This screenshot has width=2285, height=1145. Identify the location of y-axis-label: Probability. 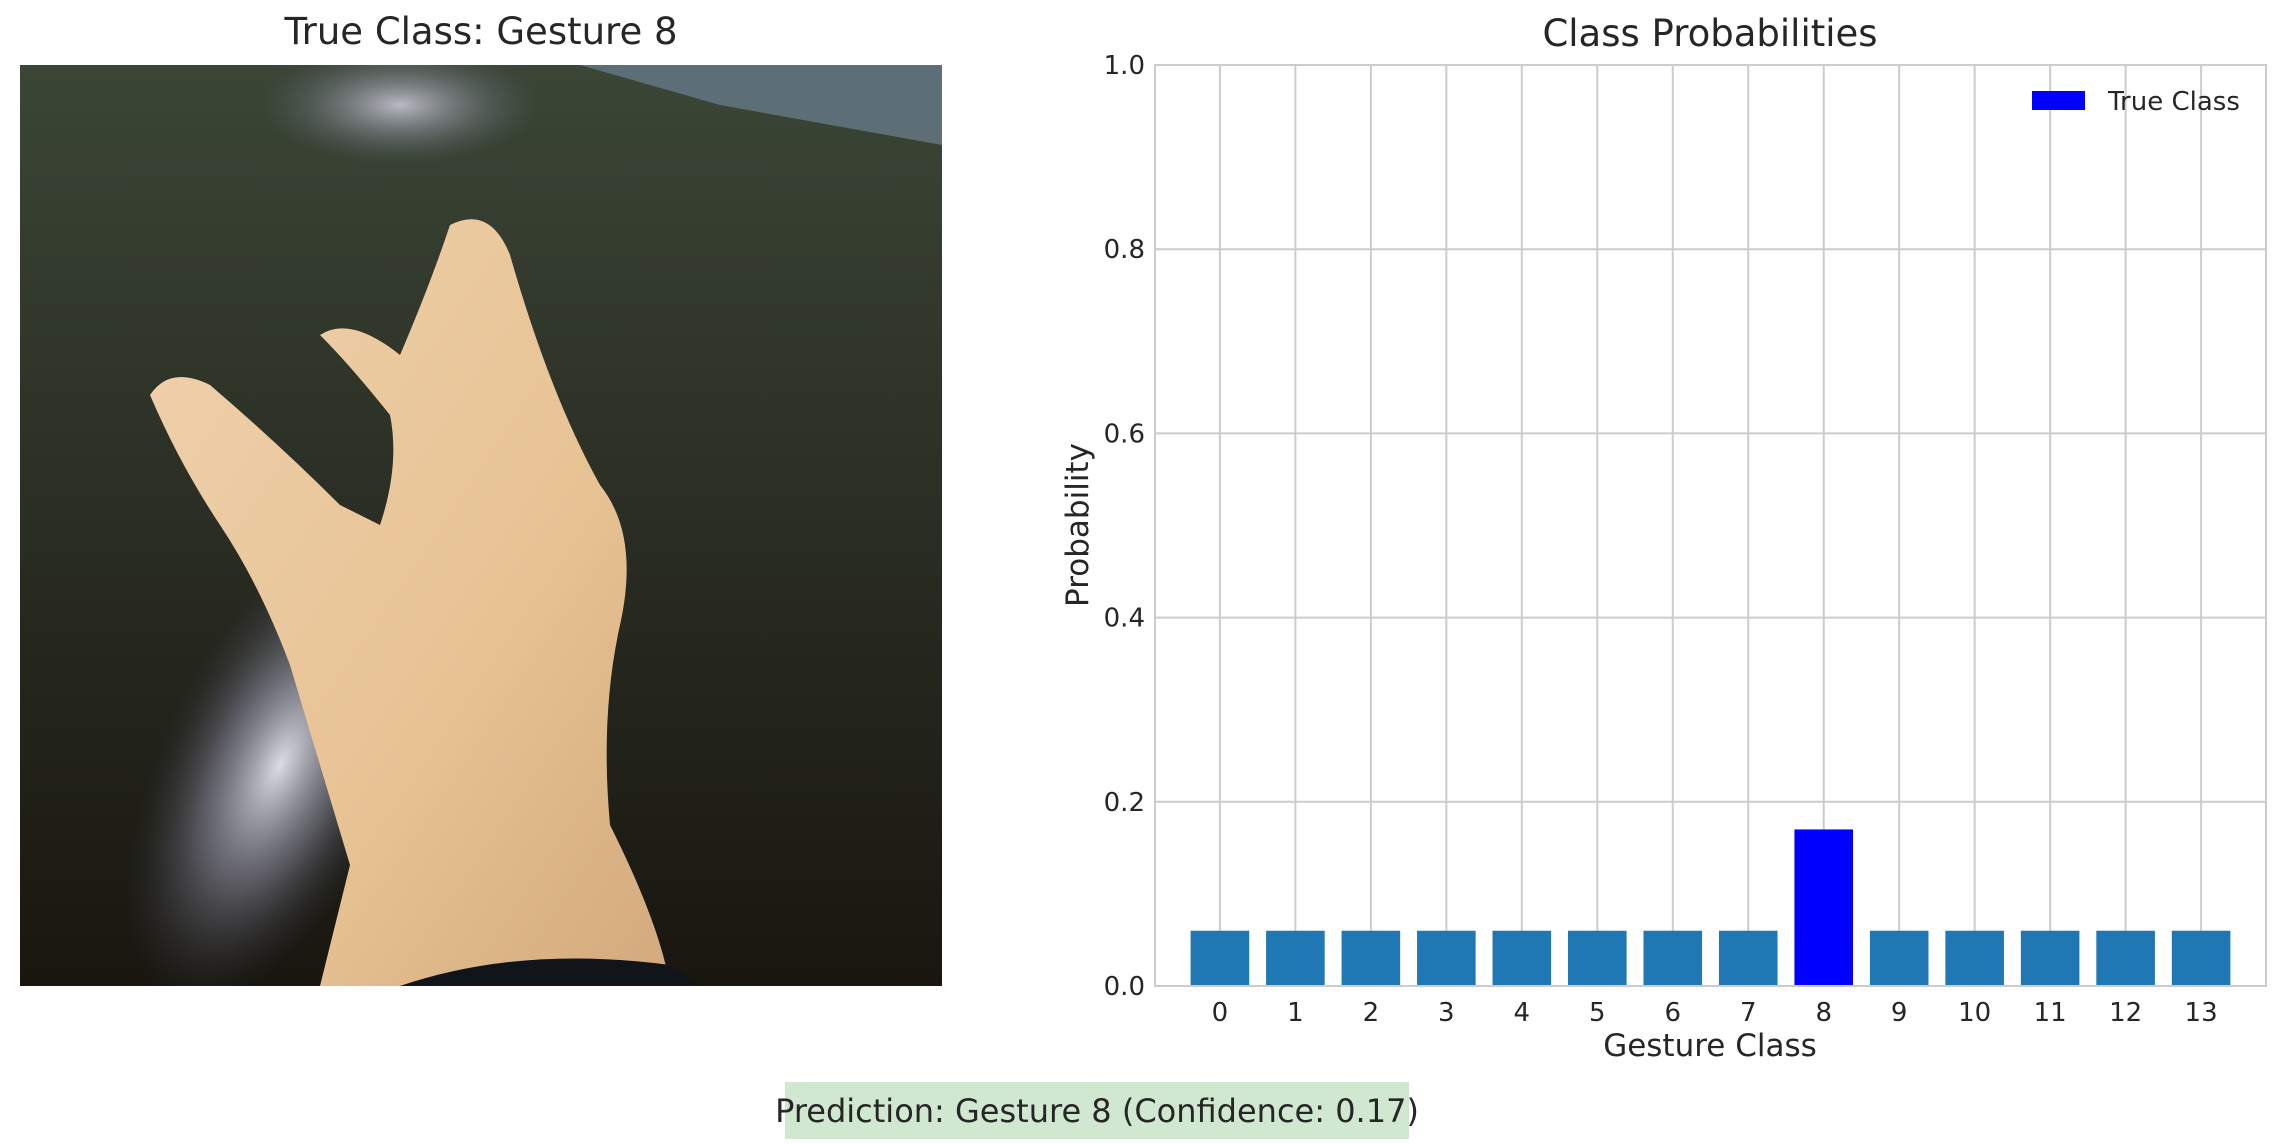
(1078, 525).